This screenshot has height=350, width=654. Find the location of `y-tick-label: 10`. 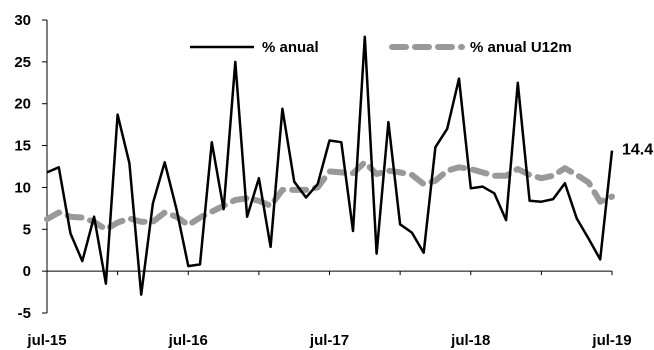

y-tick-label: 10 is located at coordinates (22, 187).